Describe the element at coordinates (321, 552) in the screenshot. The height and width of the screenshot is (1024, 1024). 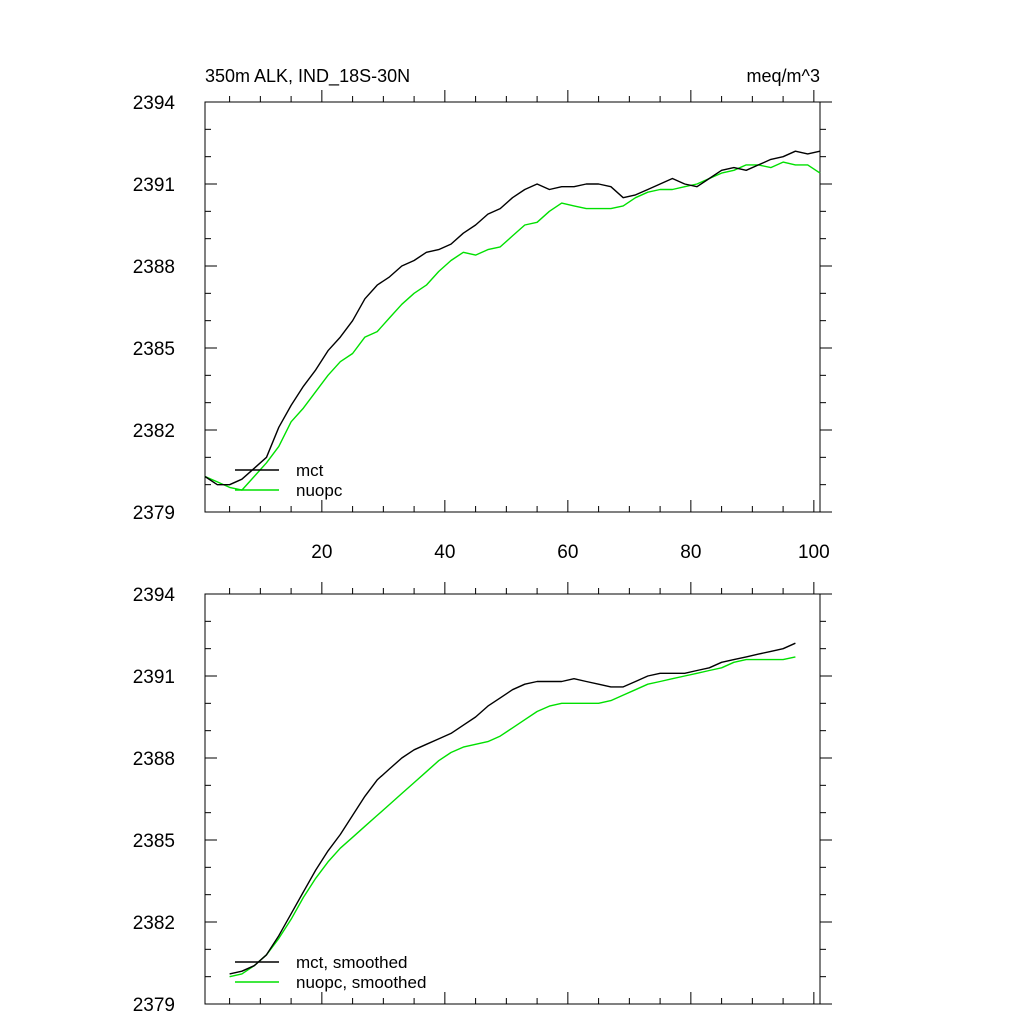
I see `x-tick-label: 20` at that location.